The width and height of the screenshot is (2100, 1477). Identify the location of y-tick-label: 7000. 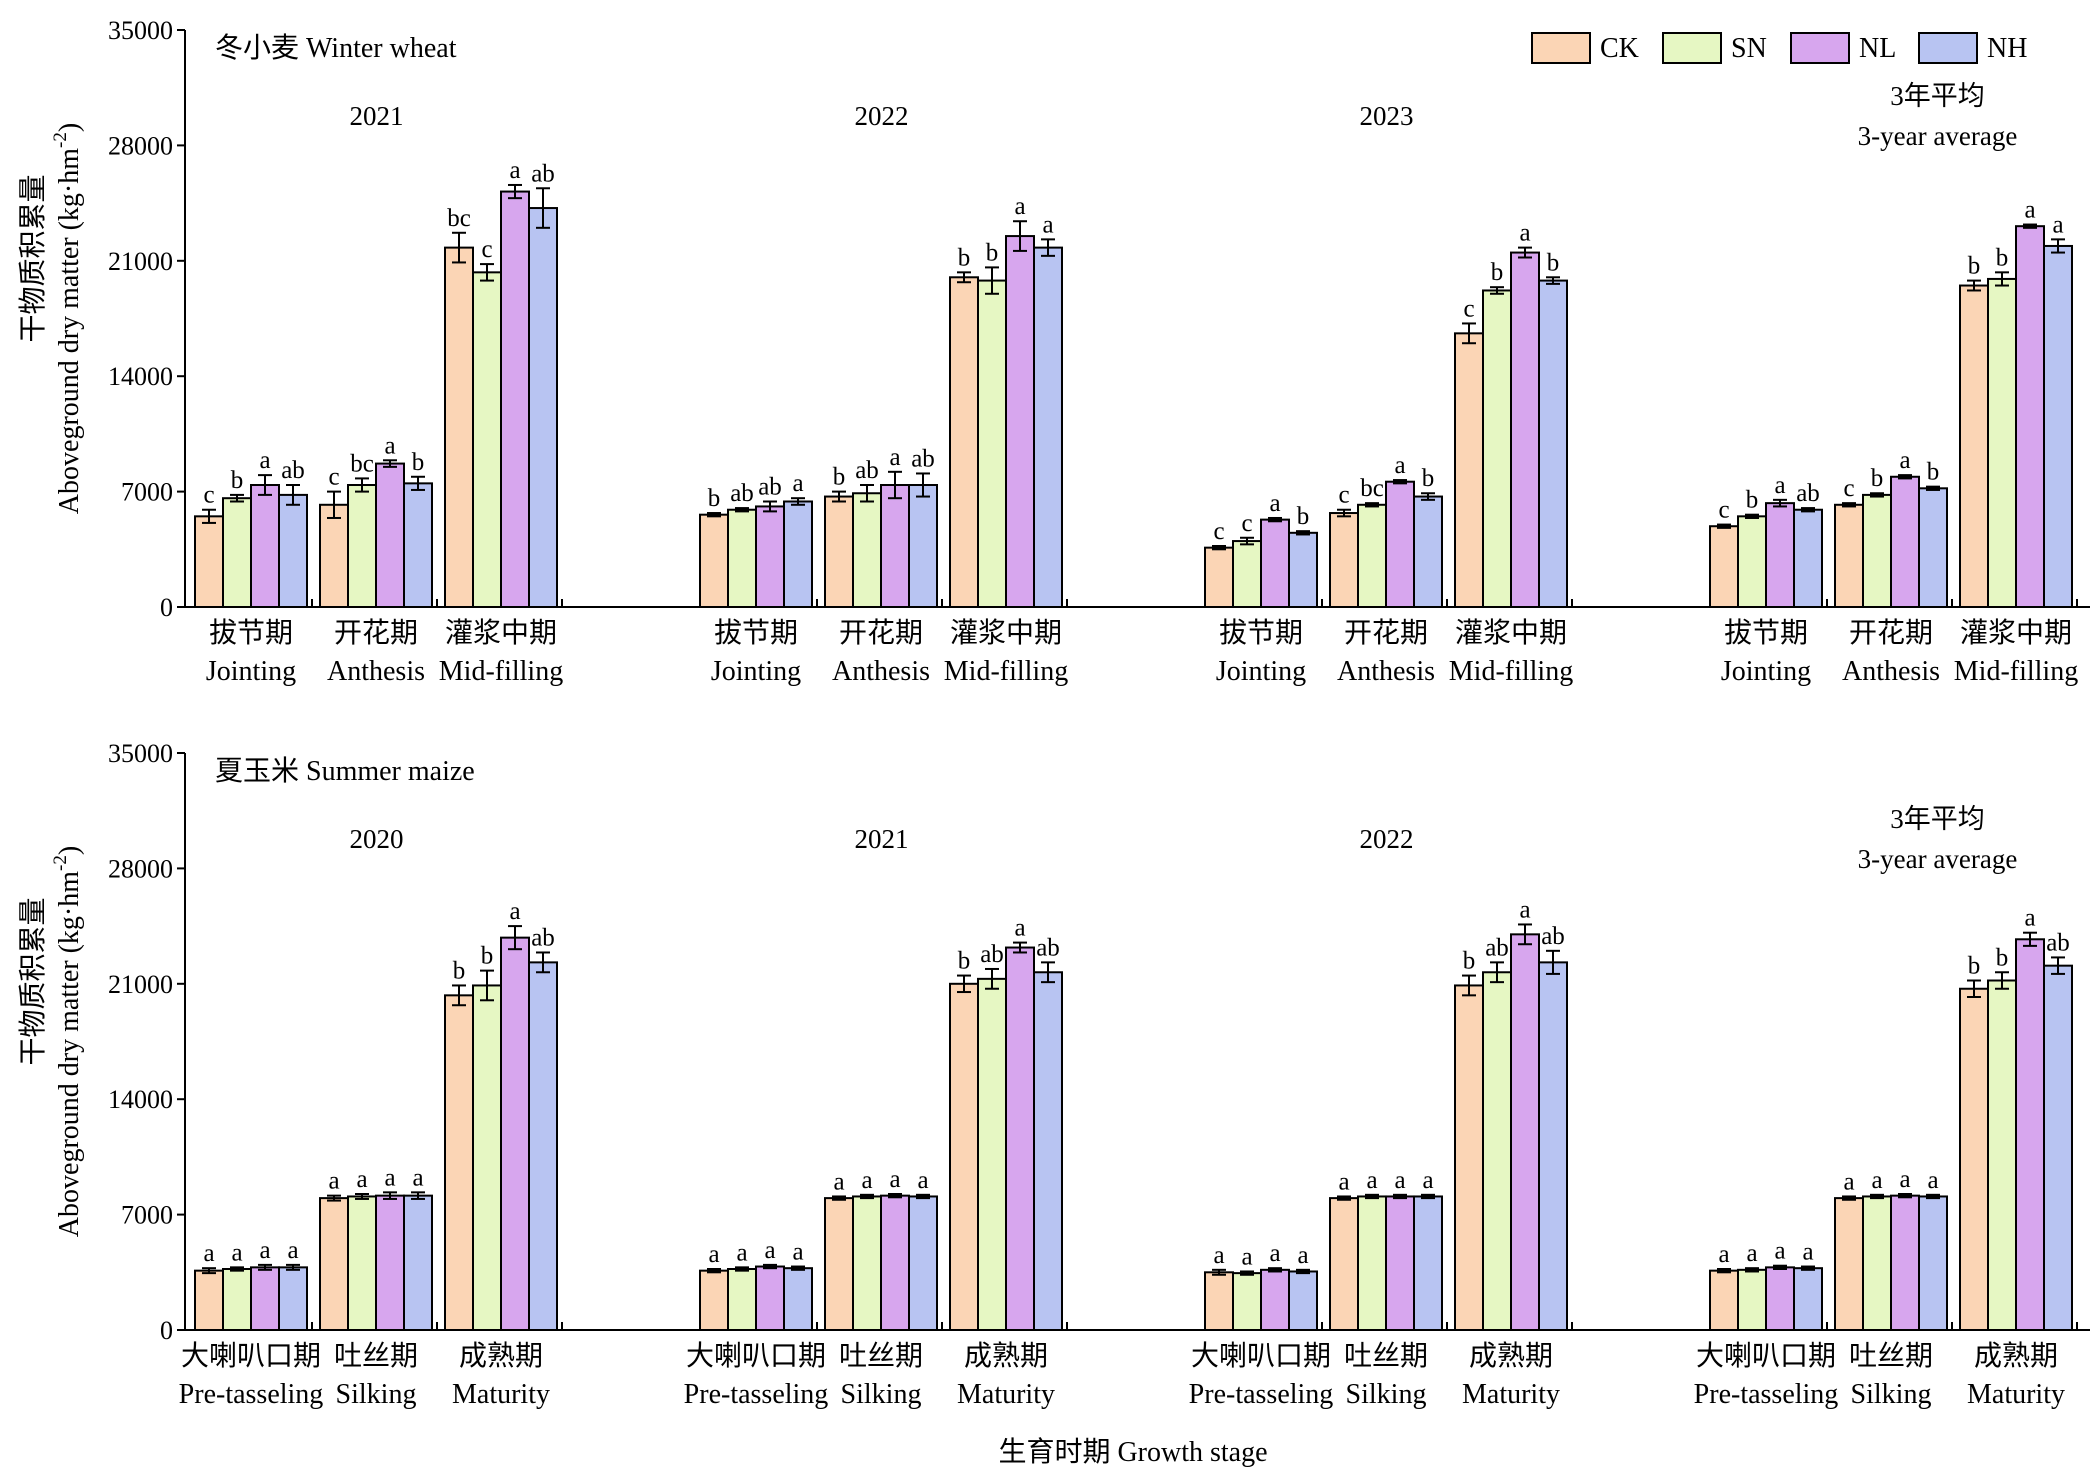
(147, 1215).